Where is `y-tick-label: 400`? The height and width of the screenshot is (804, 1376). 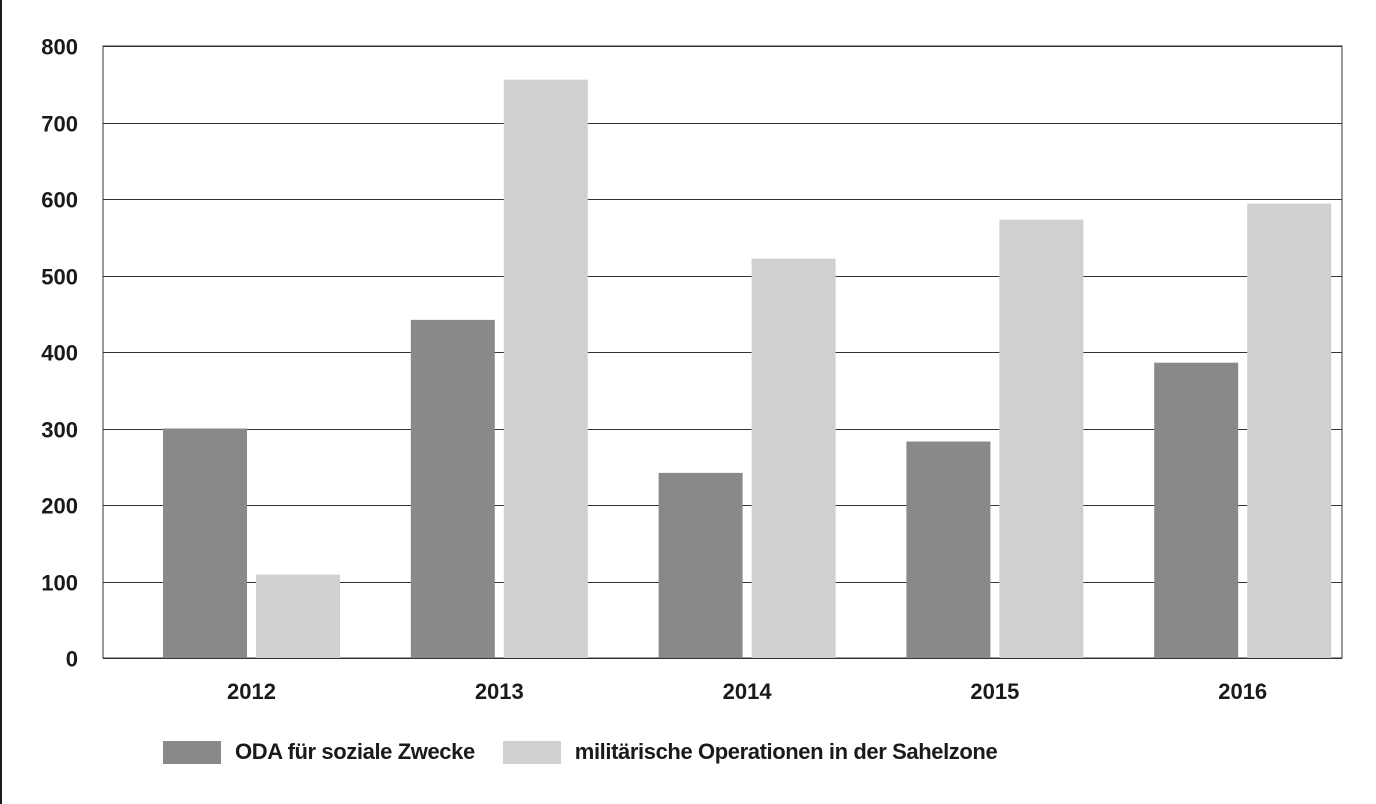 y-tick-label: 400 is located at coordinates (59, 353).